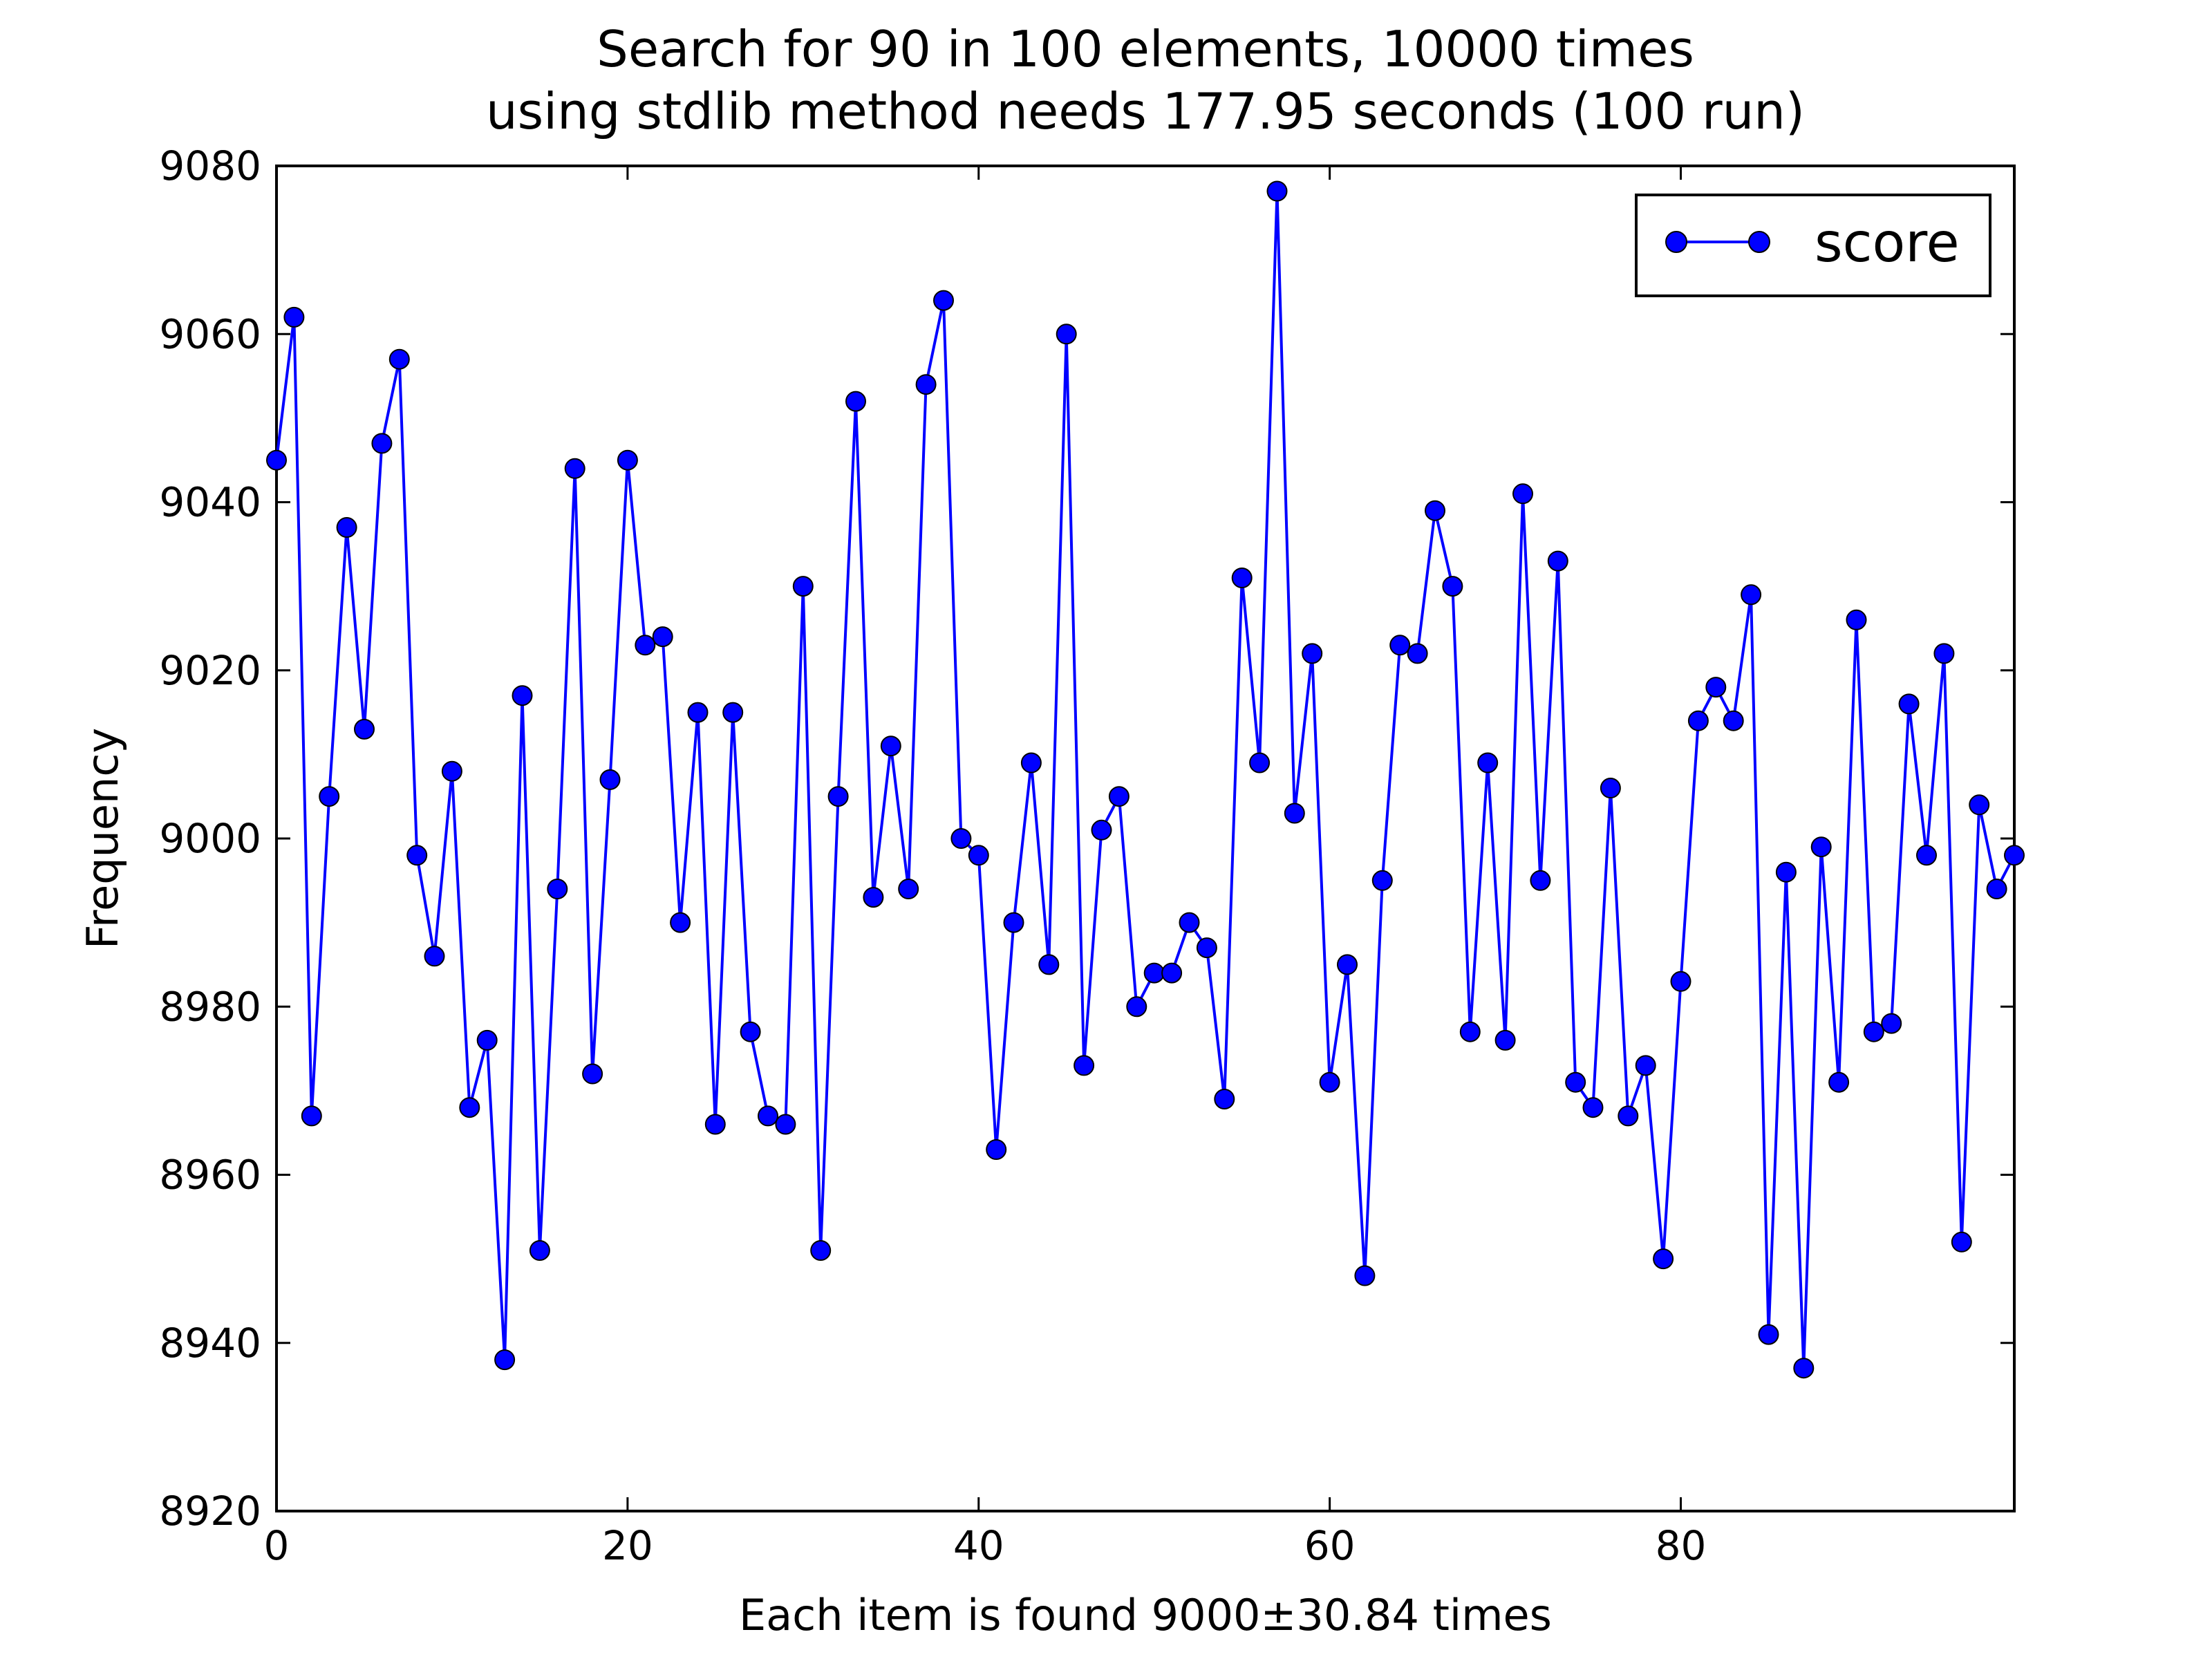 The image size is (2212, 1659). Describe the element at coordinates (978, 1545) in the screenshot. I see `x-tick-label: 40` at that location.